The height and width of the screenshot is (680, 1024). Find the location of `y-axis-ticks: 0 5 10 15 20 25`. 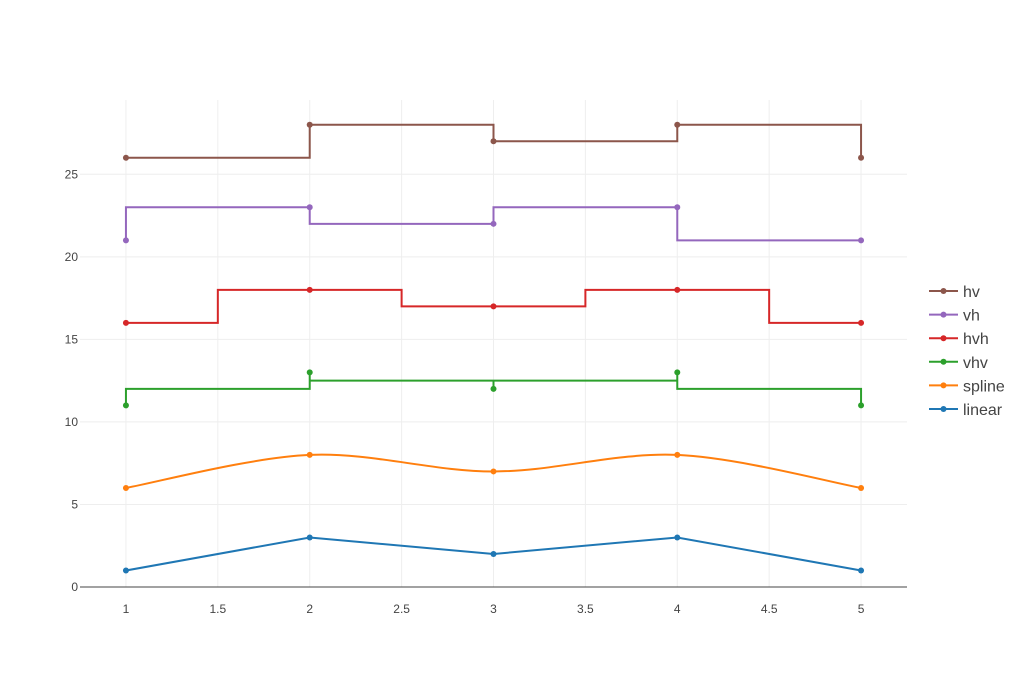

y-axis-ticks: 0 5 10 15 20 25 is located at coordinates (72, 380).